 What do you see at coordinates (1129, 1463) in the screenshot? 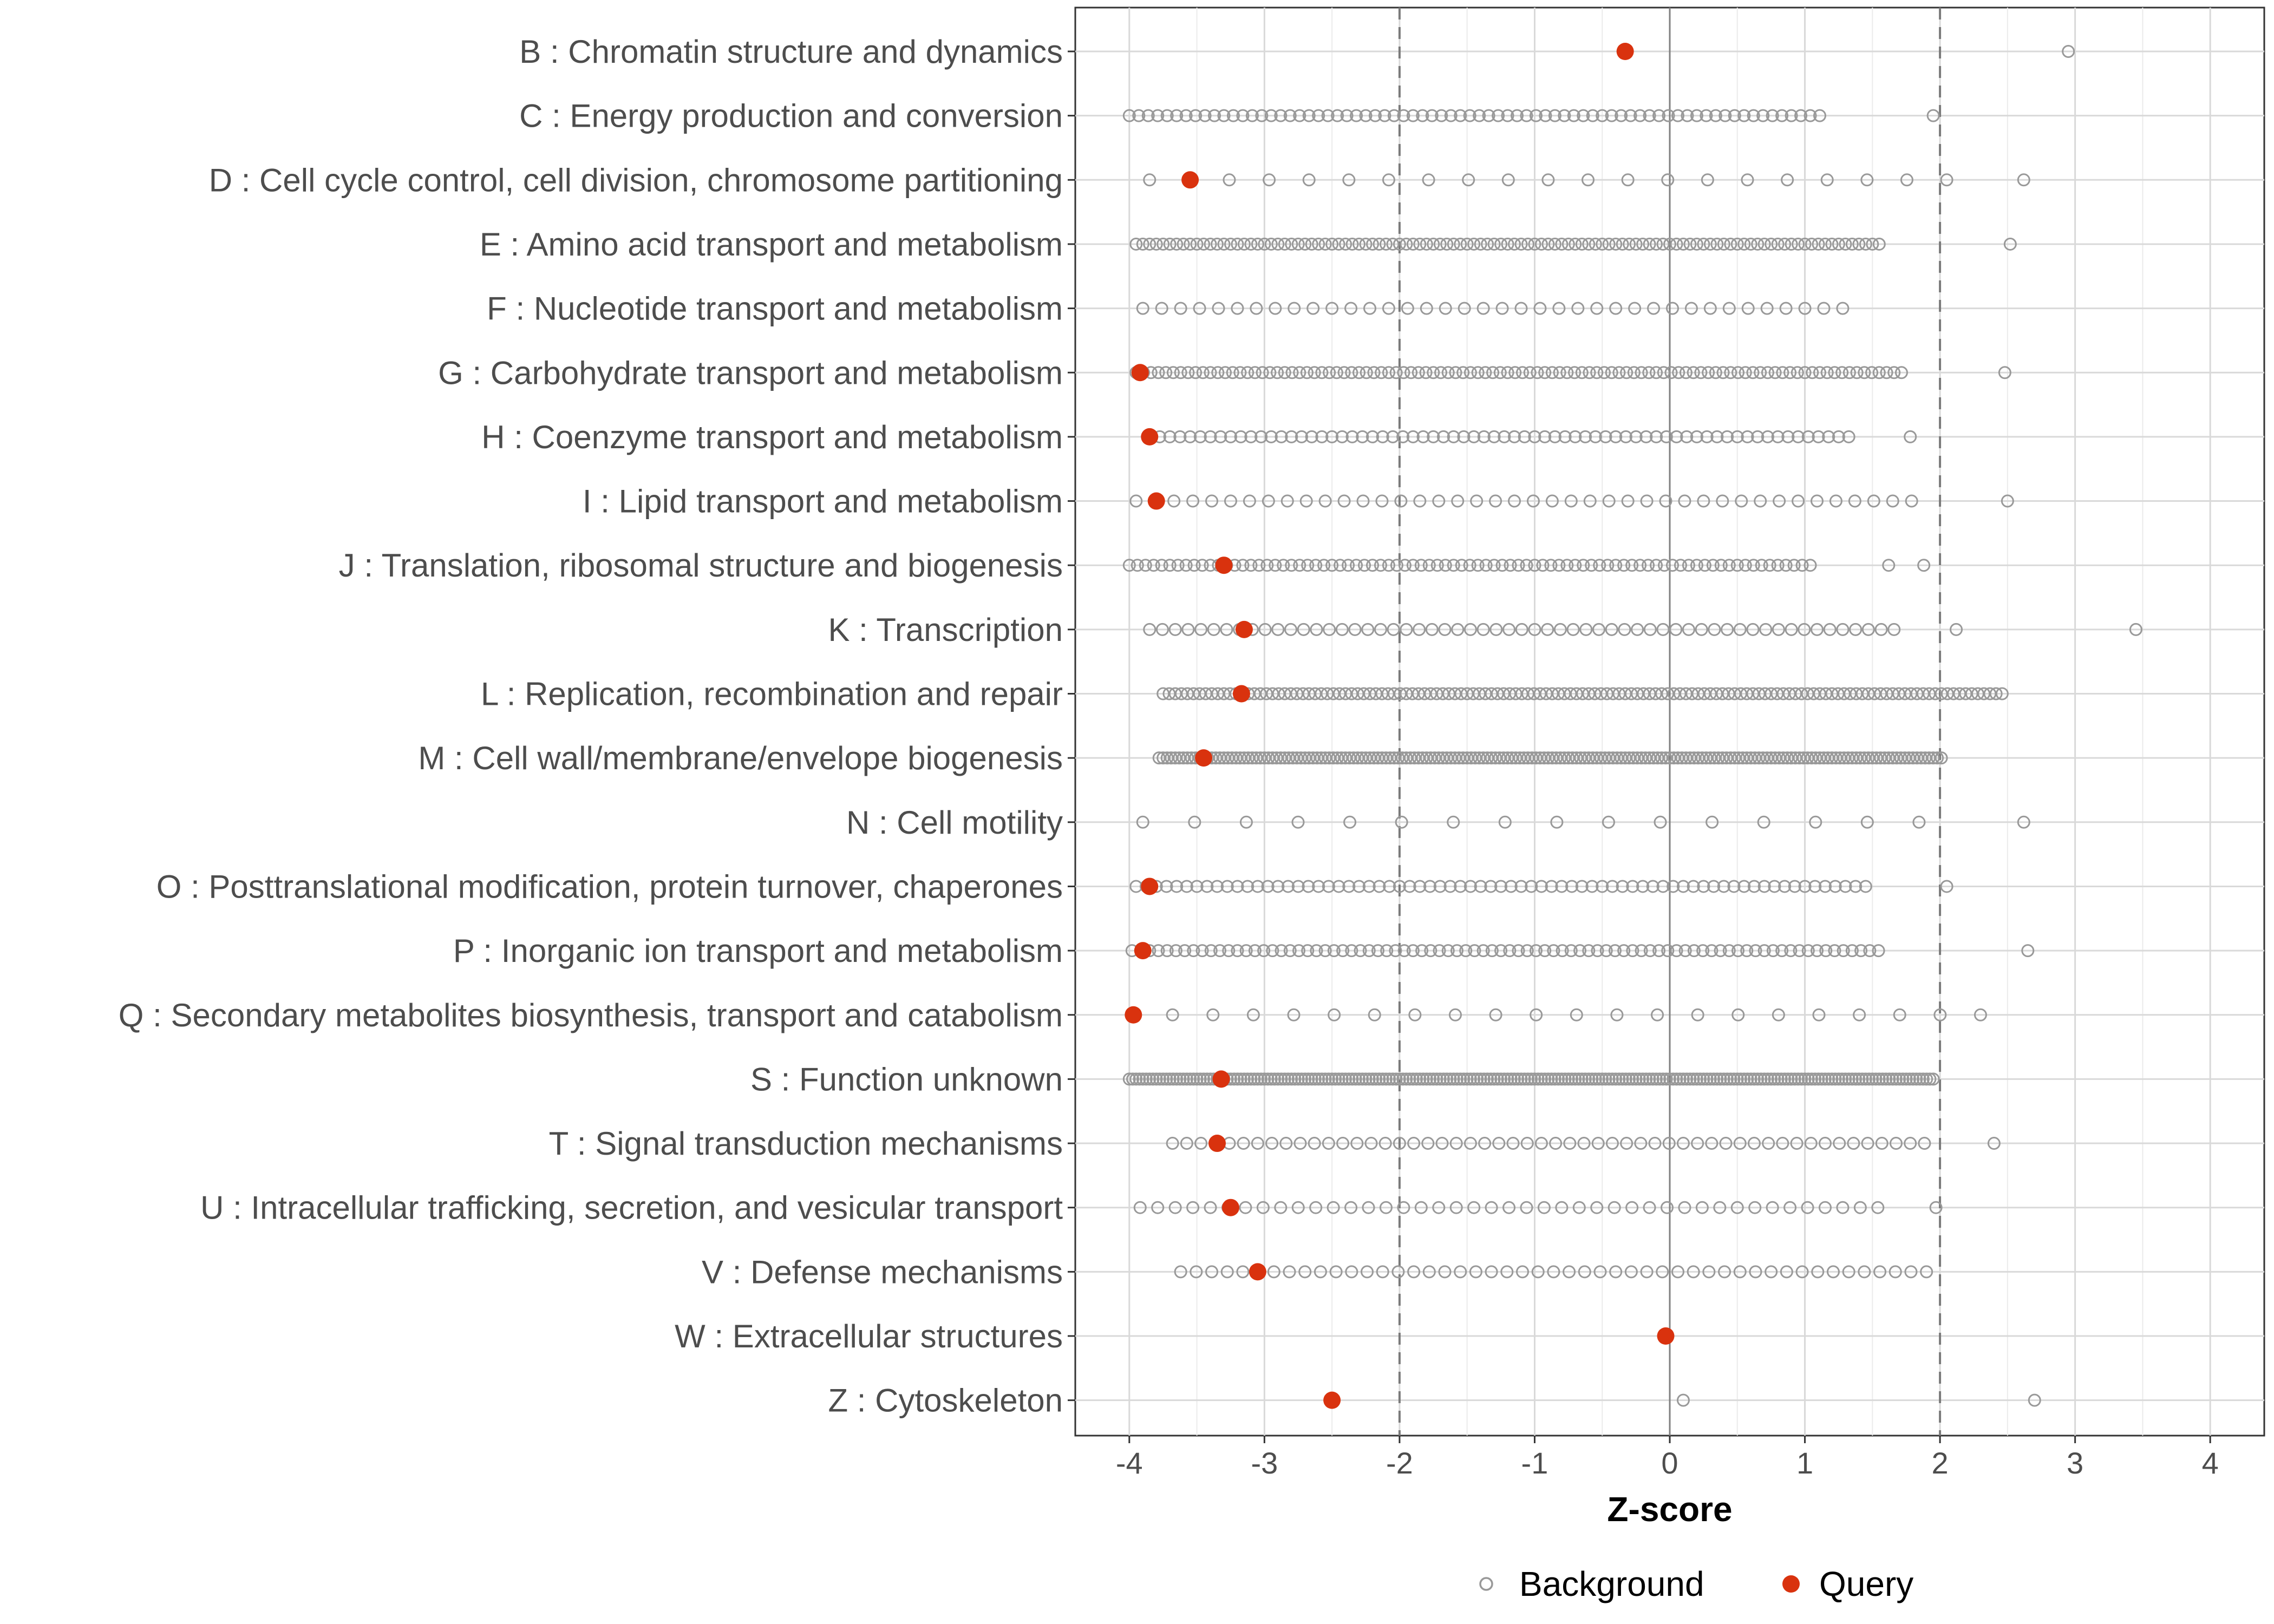
I see `x-tick-label: -4` at bounding box center [1129, 1463].